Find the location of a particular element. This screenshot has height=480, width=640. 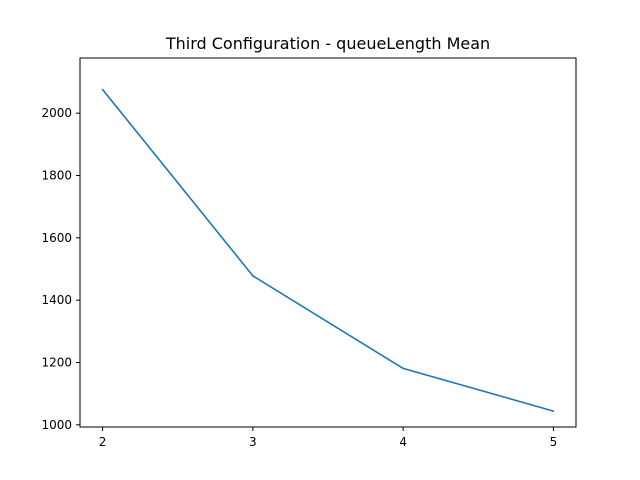

x-tick-label: 4 is located at coordinates (403, 442).